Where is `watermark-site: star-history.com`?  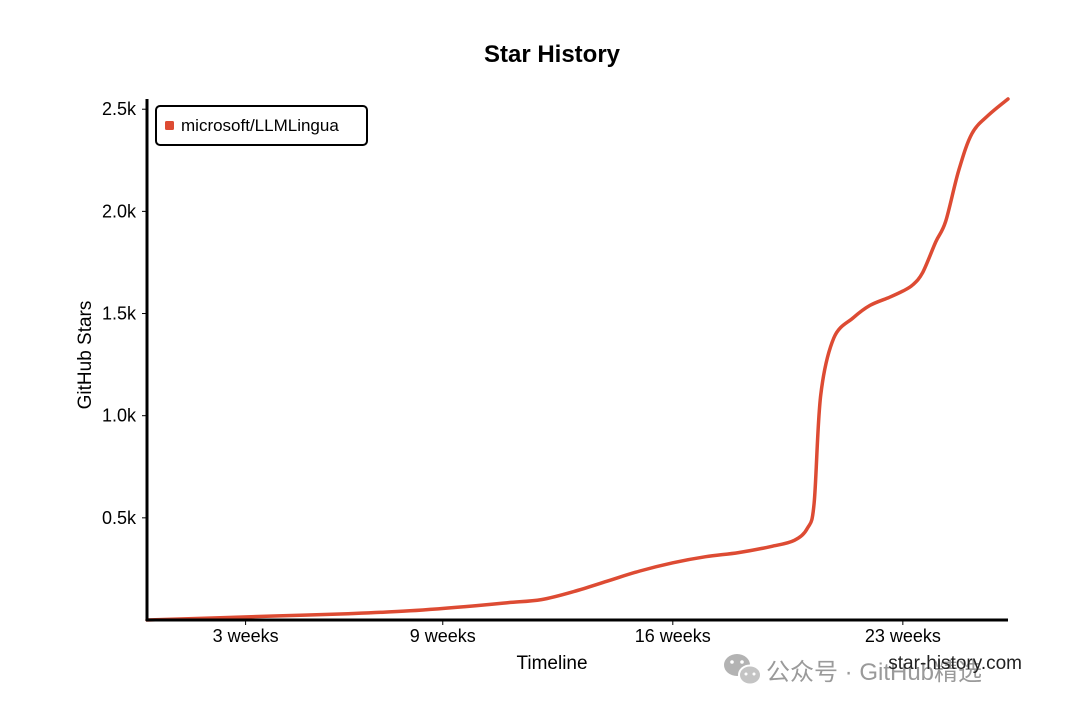 watermark-site: star-history.com is located at coordinates (955, 663).